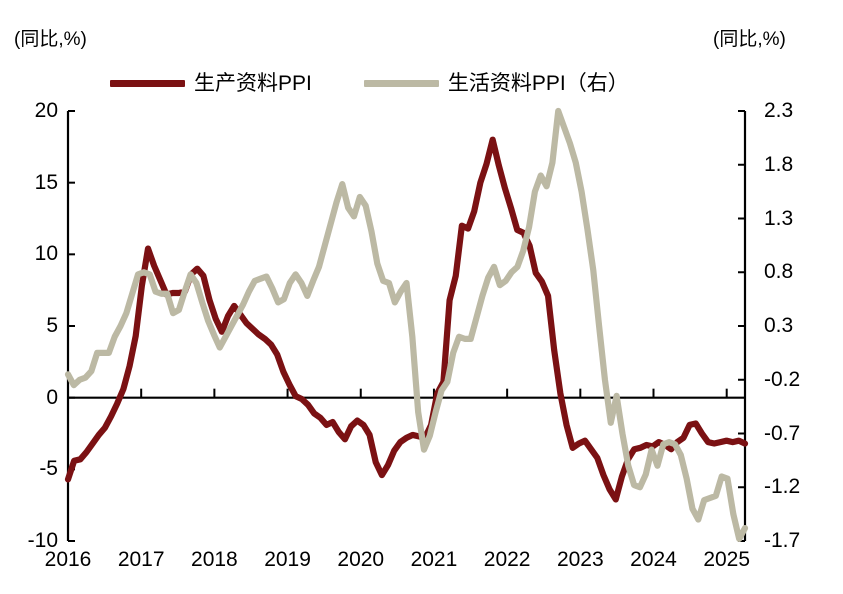 The image size is (843, 594). What do you see at coordinates (46, 182) in the screenshot?
I see `y-axis-left-tick-label: 15` at bounding box center [46, 182].